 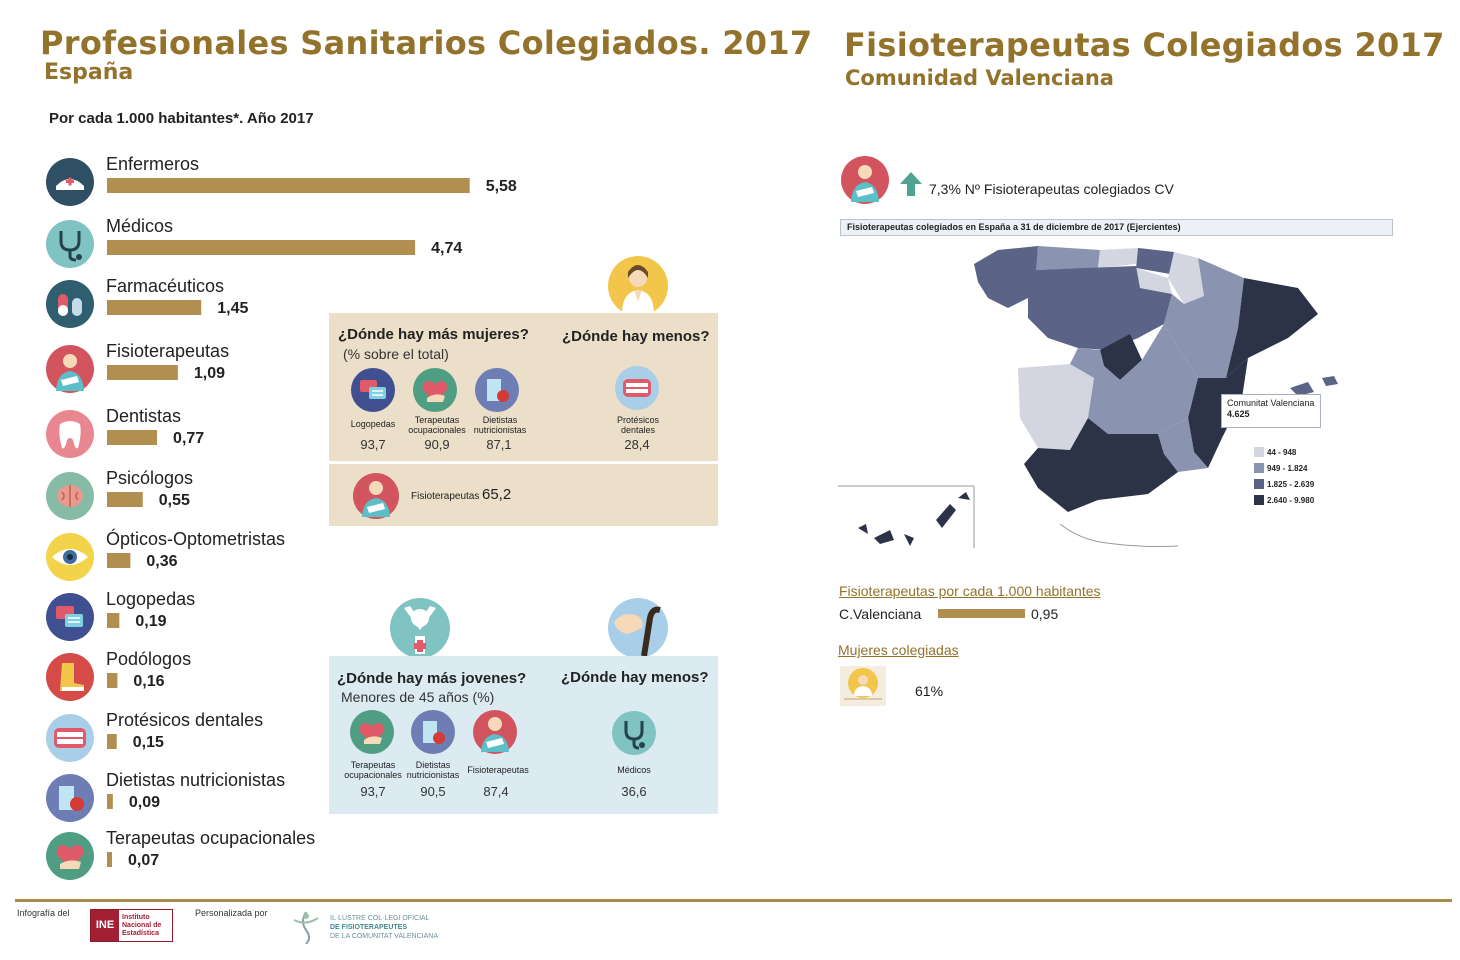 I want to click on women-more-label-2: Terapeutas ocupacionales, so click(x=437, y=425).